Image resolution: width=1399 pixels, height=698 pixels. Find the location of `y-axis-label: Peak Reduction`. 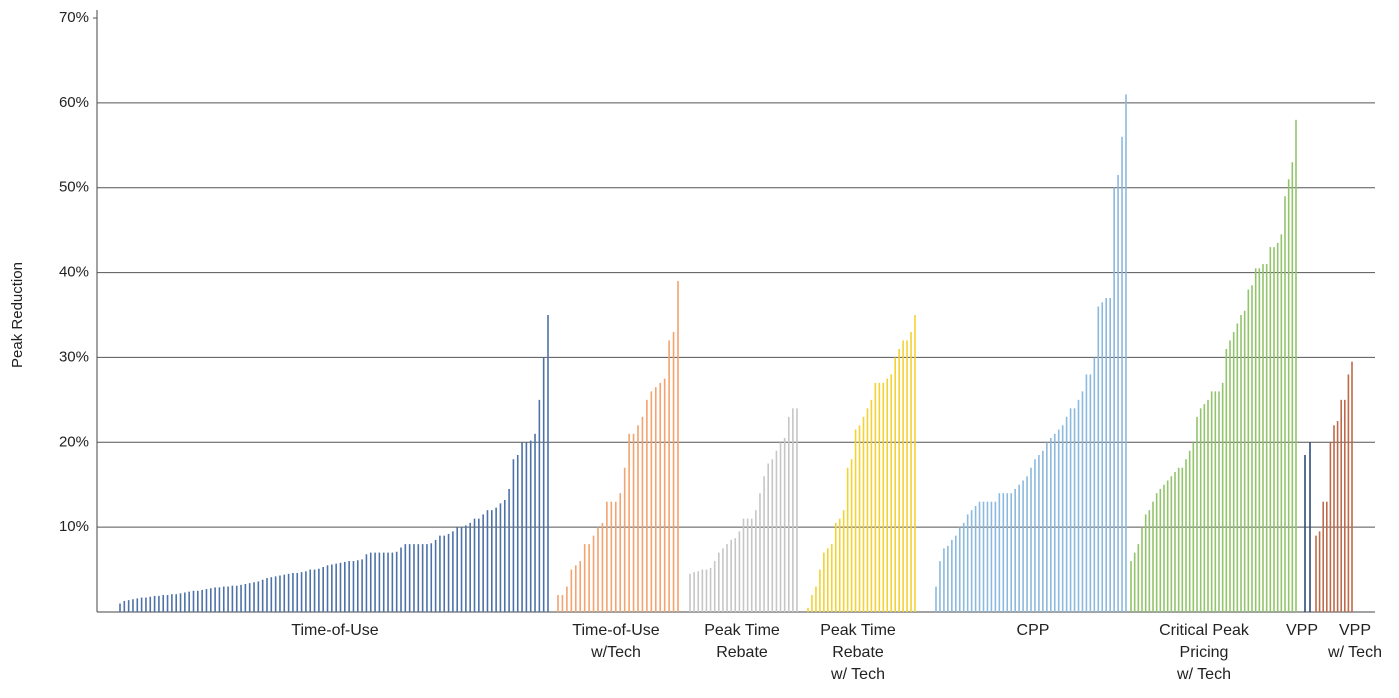

y-axis-label: Peak Reduction is located at coordinates (17, 315).